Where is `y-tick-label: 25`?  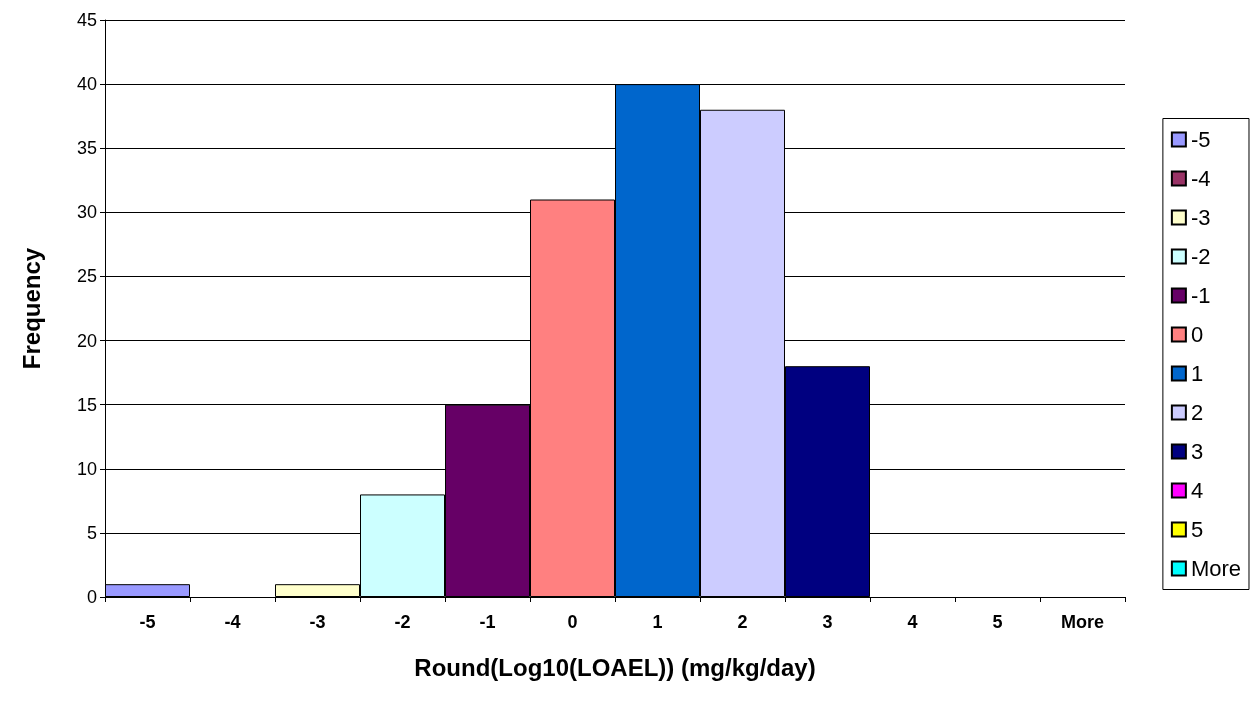 y-tick-label: 25 is located at coordinates (86, 276).